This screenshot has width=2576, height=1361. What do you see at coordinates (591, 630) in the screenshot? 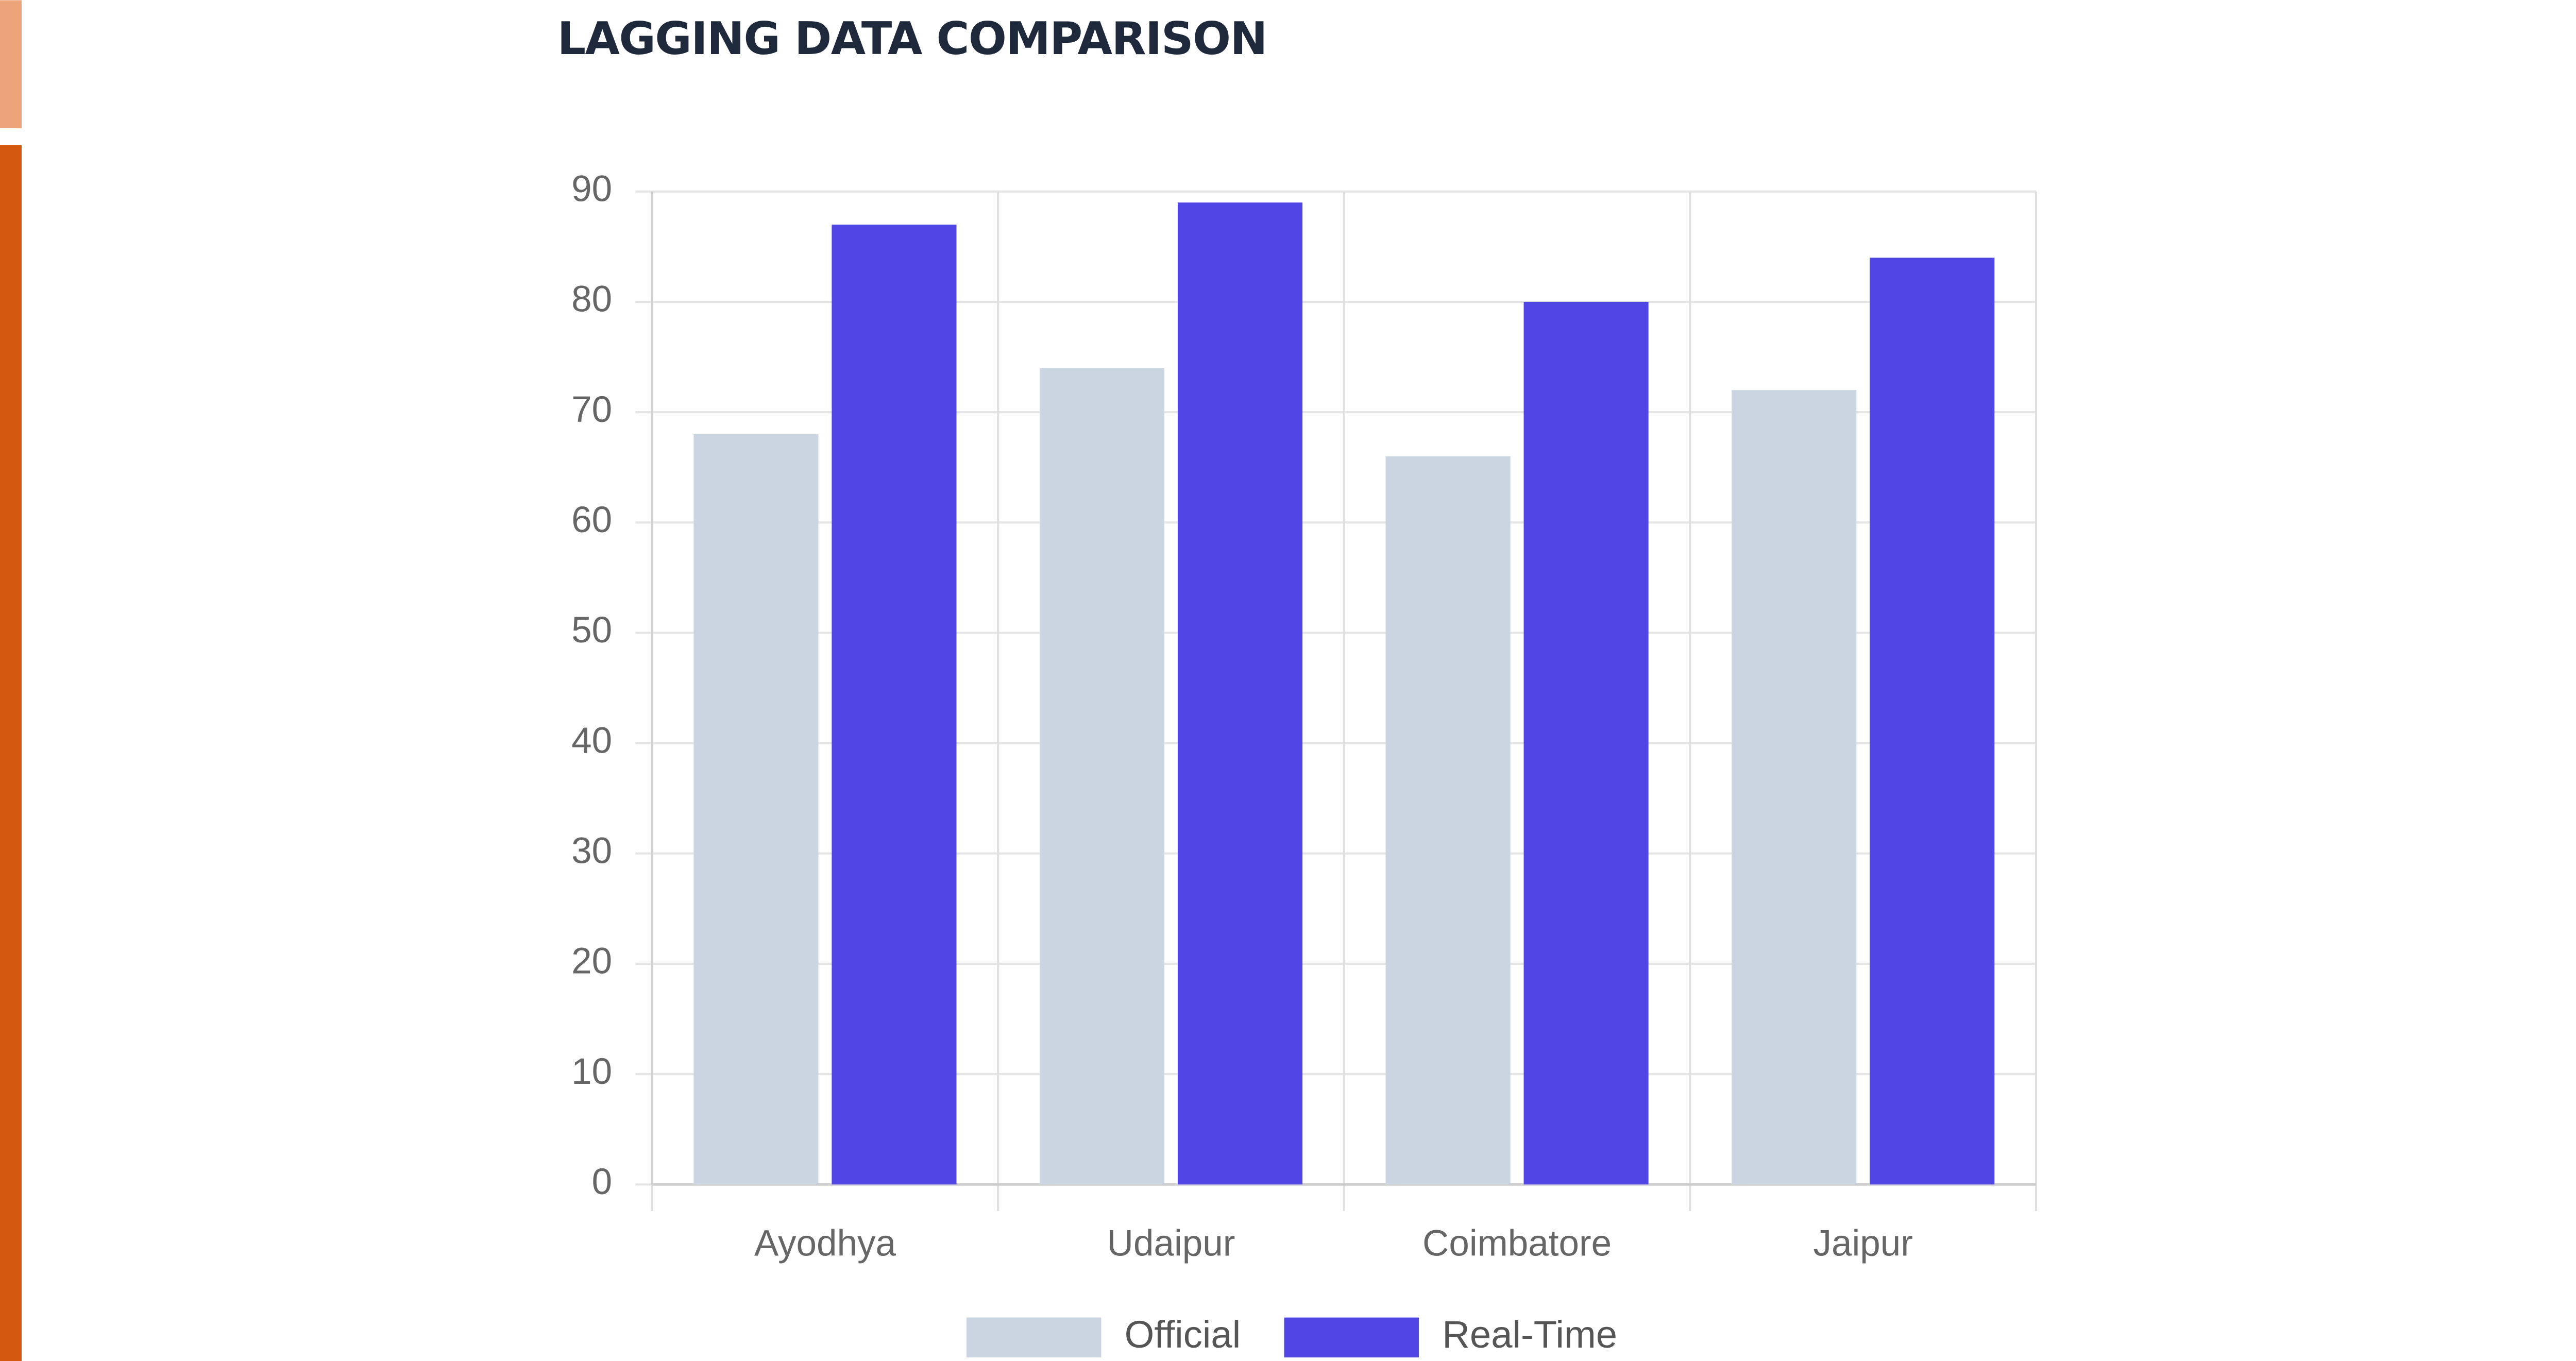
I see `y-tick-label: 50` at bounding box center [591, 630].